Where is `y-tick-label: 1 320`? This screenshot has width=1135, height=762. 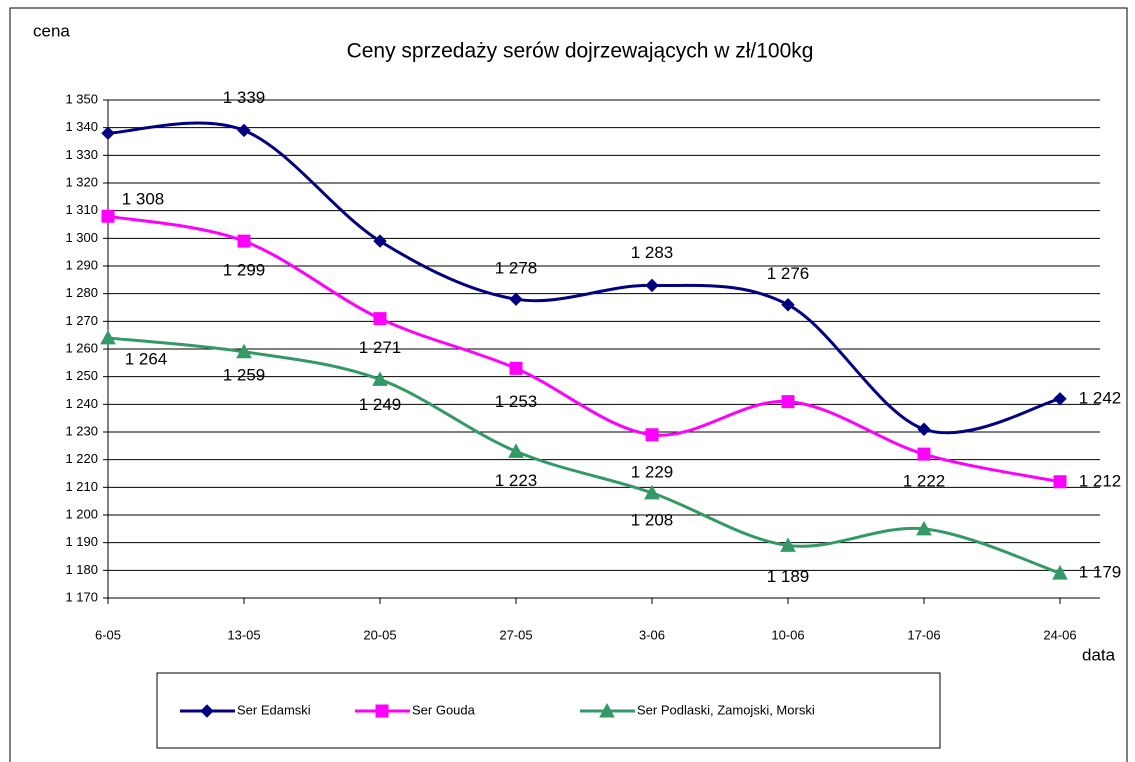 y-tick-label: 1 320 is located at coordinates (81, 181).